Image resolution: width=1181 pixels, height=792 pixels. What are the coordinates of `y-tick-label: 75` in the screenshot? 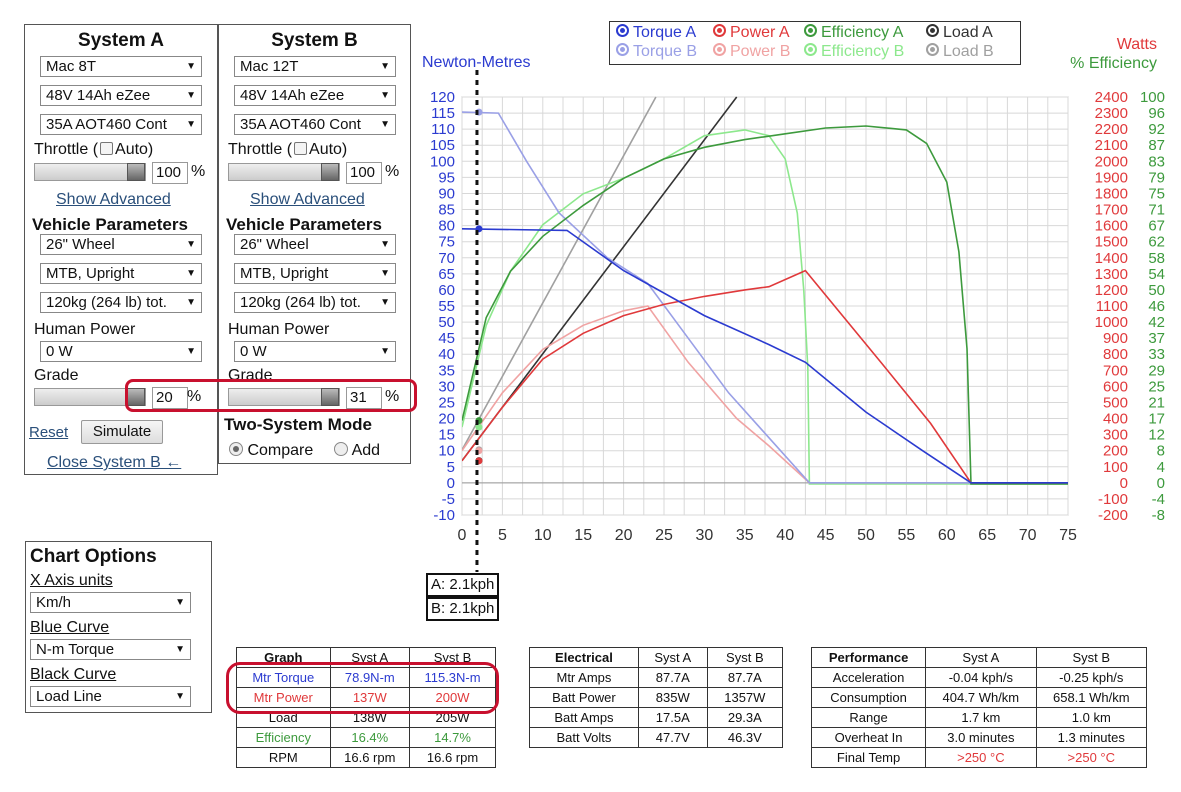 It's located at (446, 242).